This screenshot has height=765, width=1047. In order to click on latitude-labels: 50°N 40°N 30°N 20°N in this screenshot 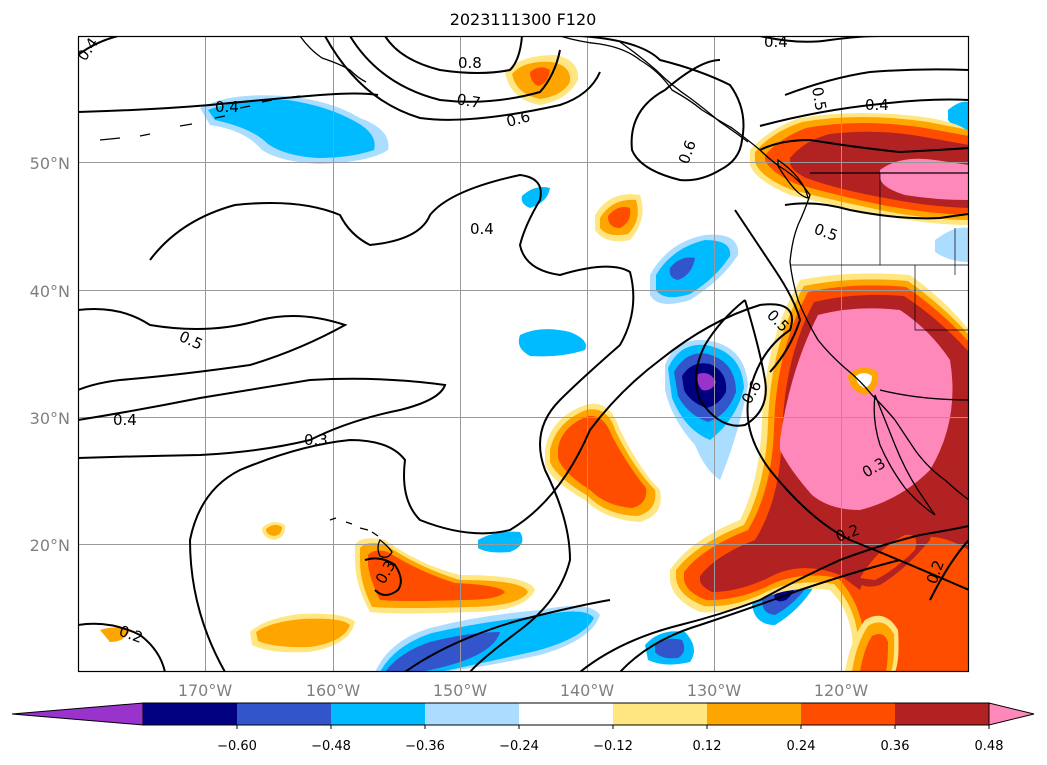, I will do `click(50, 354)`.